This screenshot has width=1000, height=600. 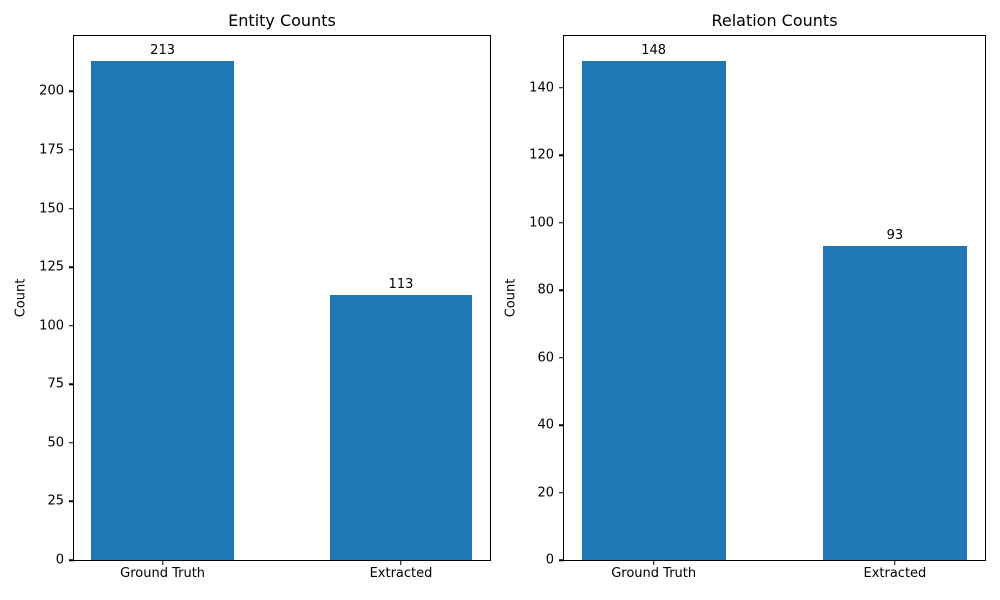 I want to click on y-tick-label: 80, so click(x=545, y=290).